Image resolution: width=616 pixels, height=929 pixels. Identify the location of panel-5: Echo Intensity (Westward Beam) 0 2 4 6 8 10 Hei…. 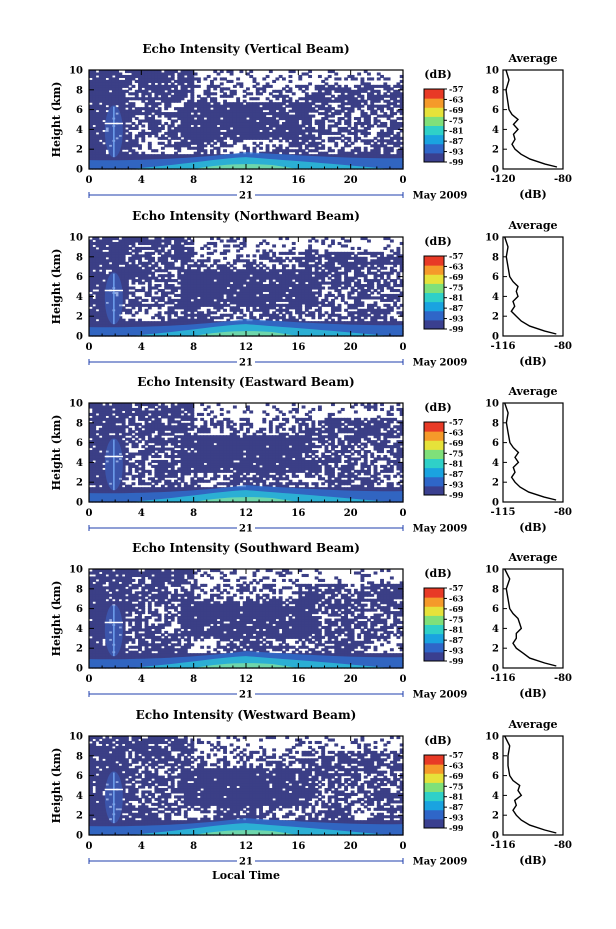
(311, 788).